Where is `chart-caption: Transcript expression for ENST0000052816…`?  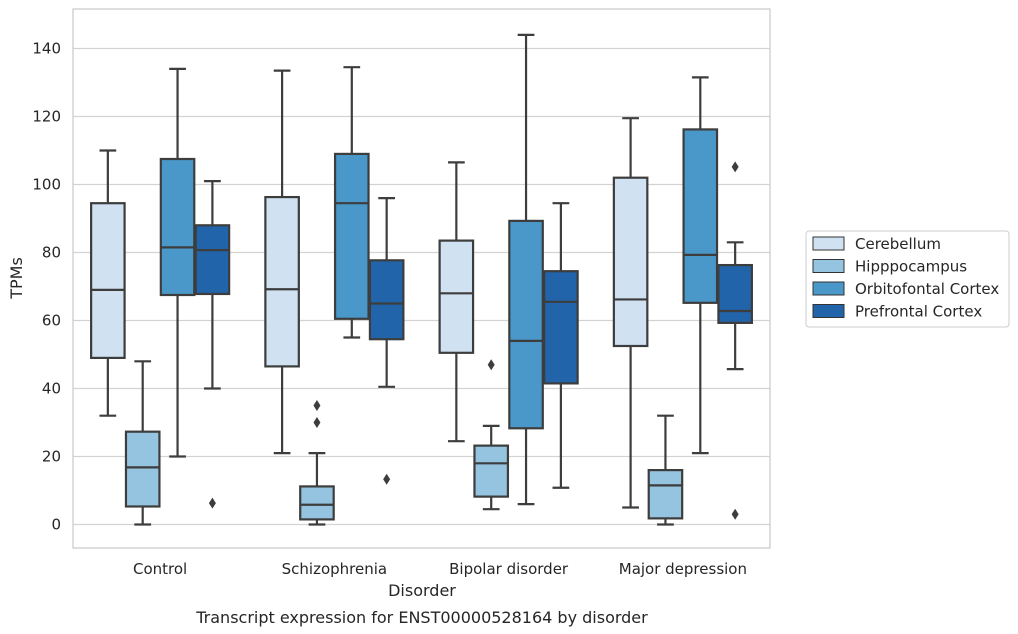
chart-caption: Transcript expression for ENST0000052816… is located at coordinates (421, 617).